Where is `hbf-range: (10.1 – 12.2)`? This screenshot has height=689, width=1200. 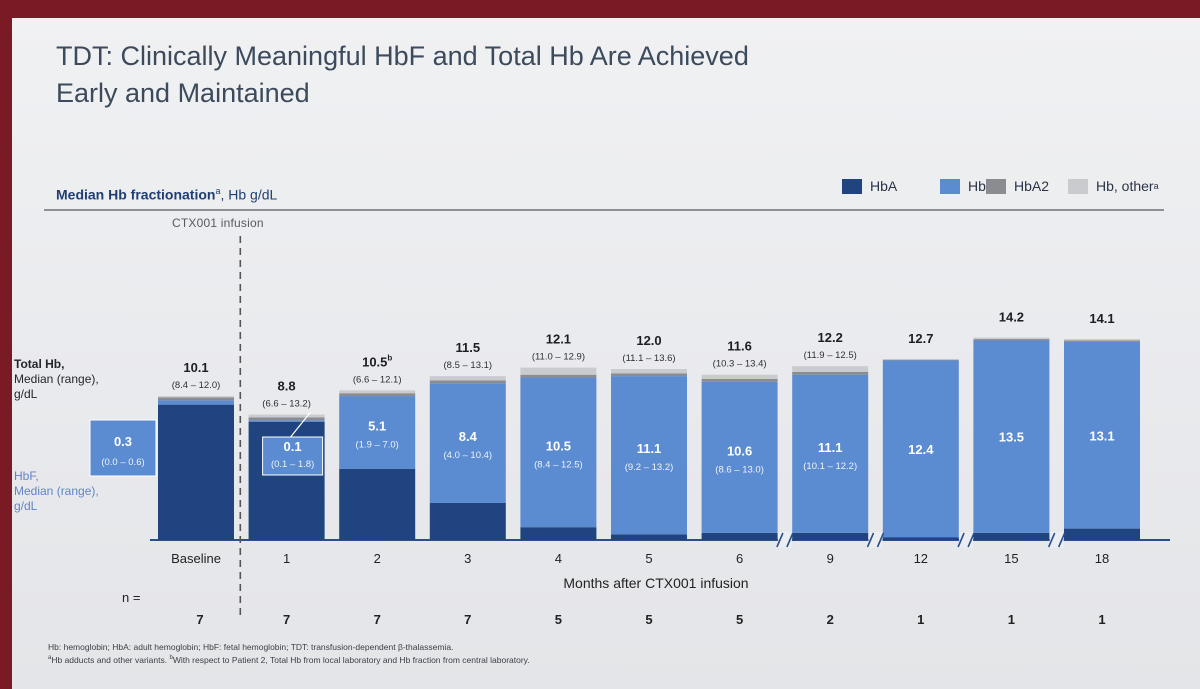 hbf-range: (10.1 – 12.2) is located at coordinates (830, 466).